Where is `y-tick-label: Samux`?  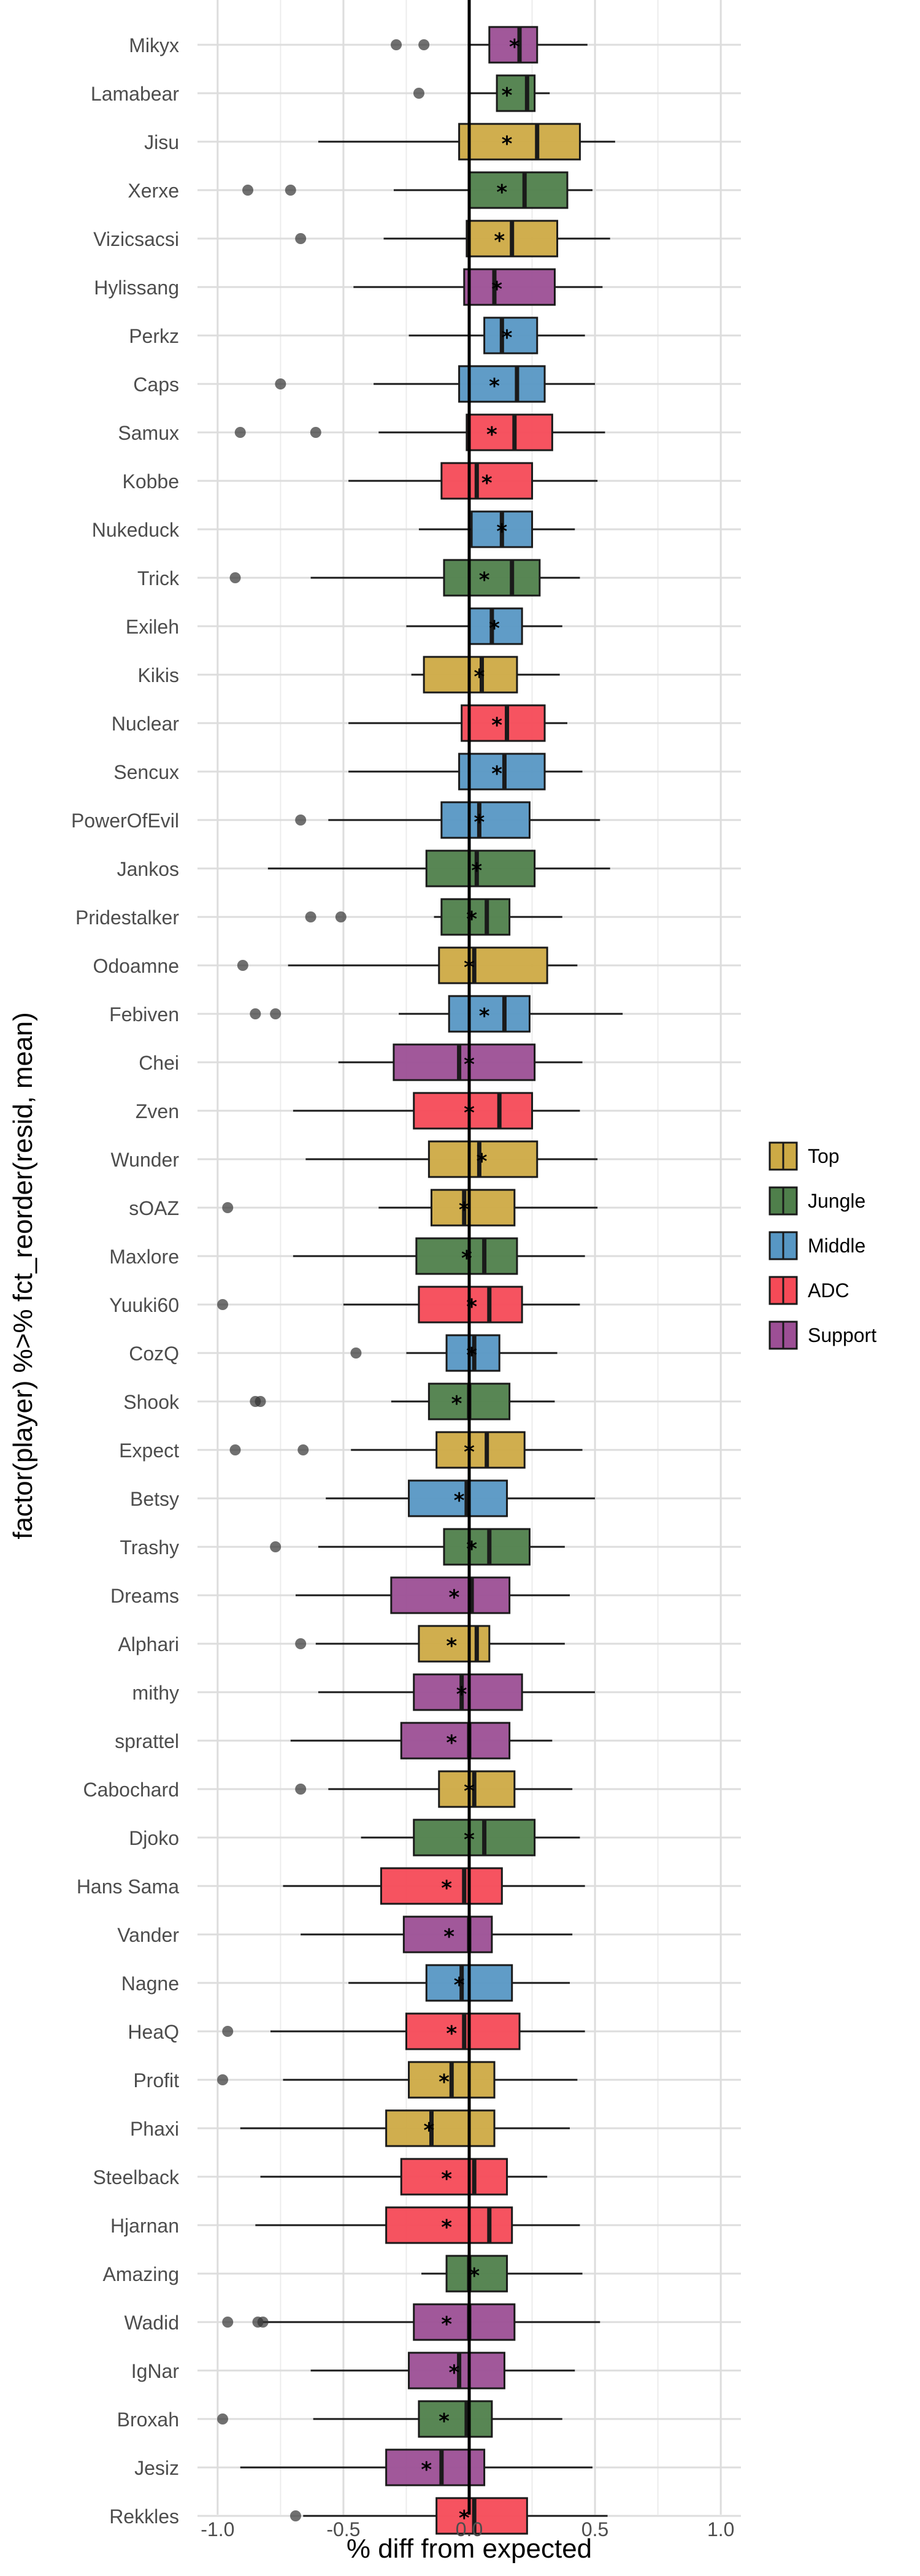 y-tick-label: Samux is located at coordinates (148, 433).